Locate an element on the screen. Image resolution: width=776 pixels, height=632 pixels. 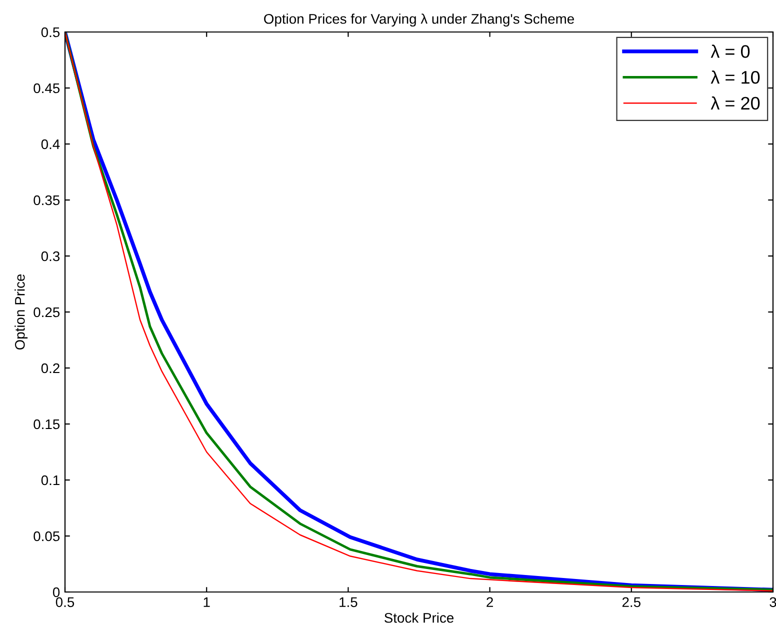
legend-label: λ = 10 is located at coordinates (735, 77).